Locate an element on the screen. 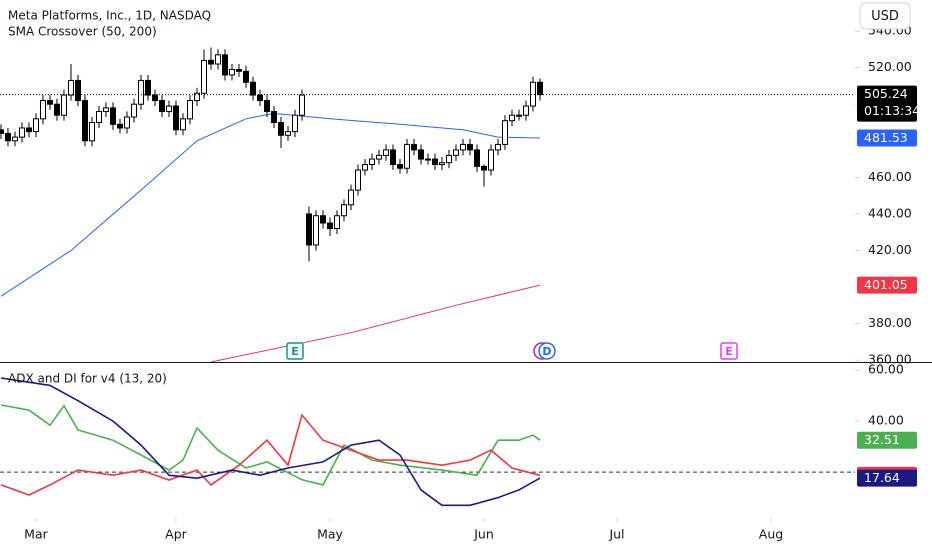  price-tag-label: 481.53 is located at coordinates (886, 137).